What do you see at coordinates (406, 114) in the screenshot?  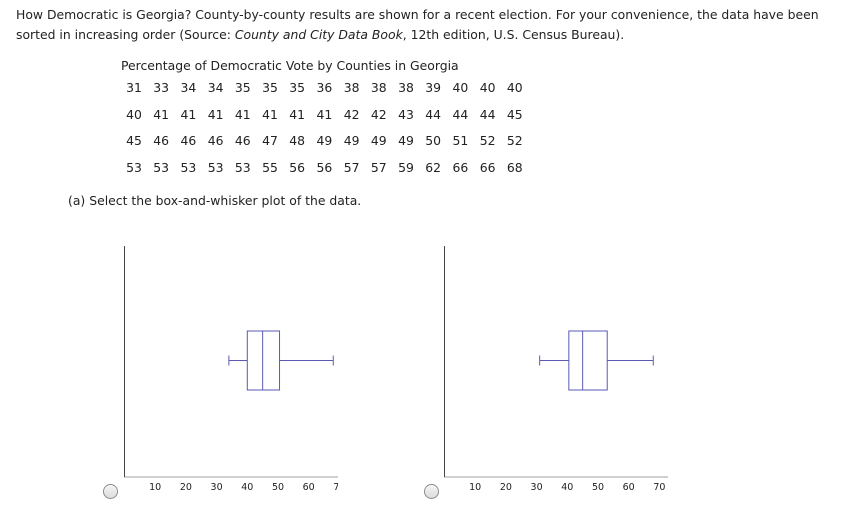 I see `data-value: 43` at bounding box center [406, 114].